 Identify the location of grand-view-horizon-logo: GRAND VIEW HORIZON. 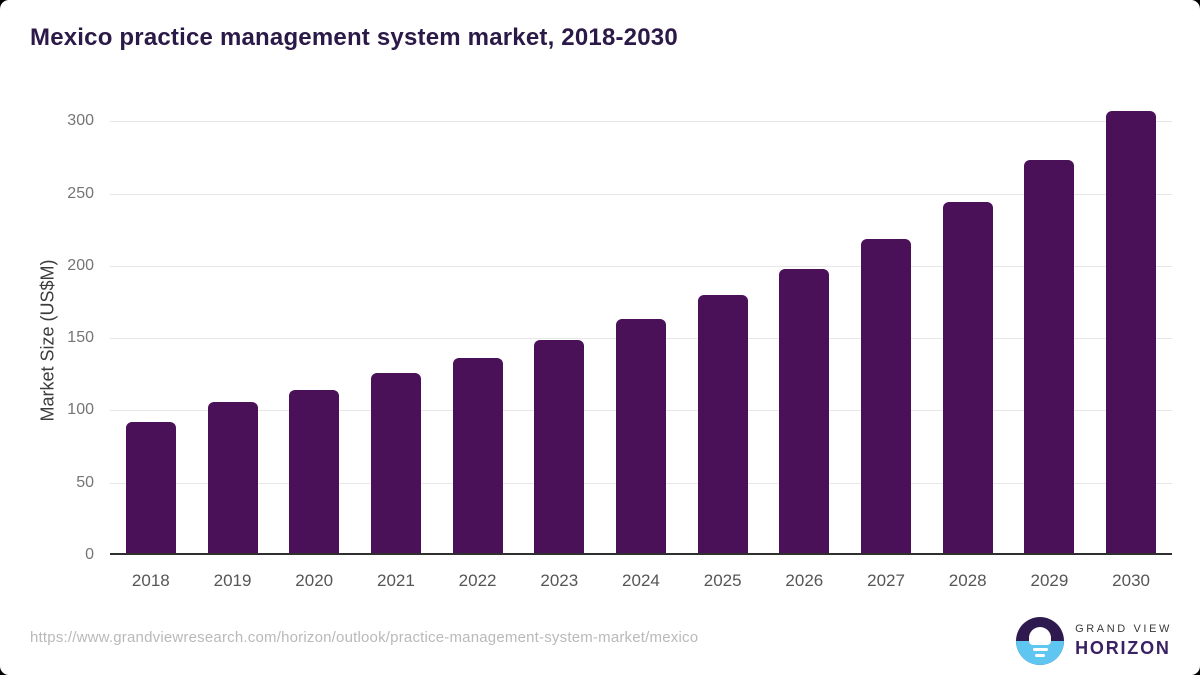
(1094, 641).